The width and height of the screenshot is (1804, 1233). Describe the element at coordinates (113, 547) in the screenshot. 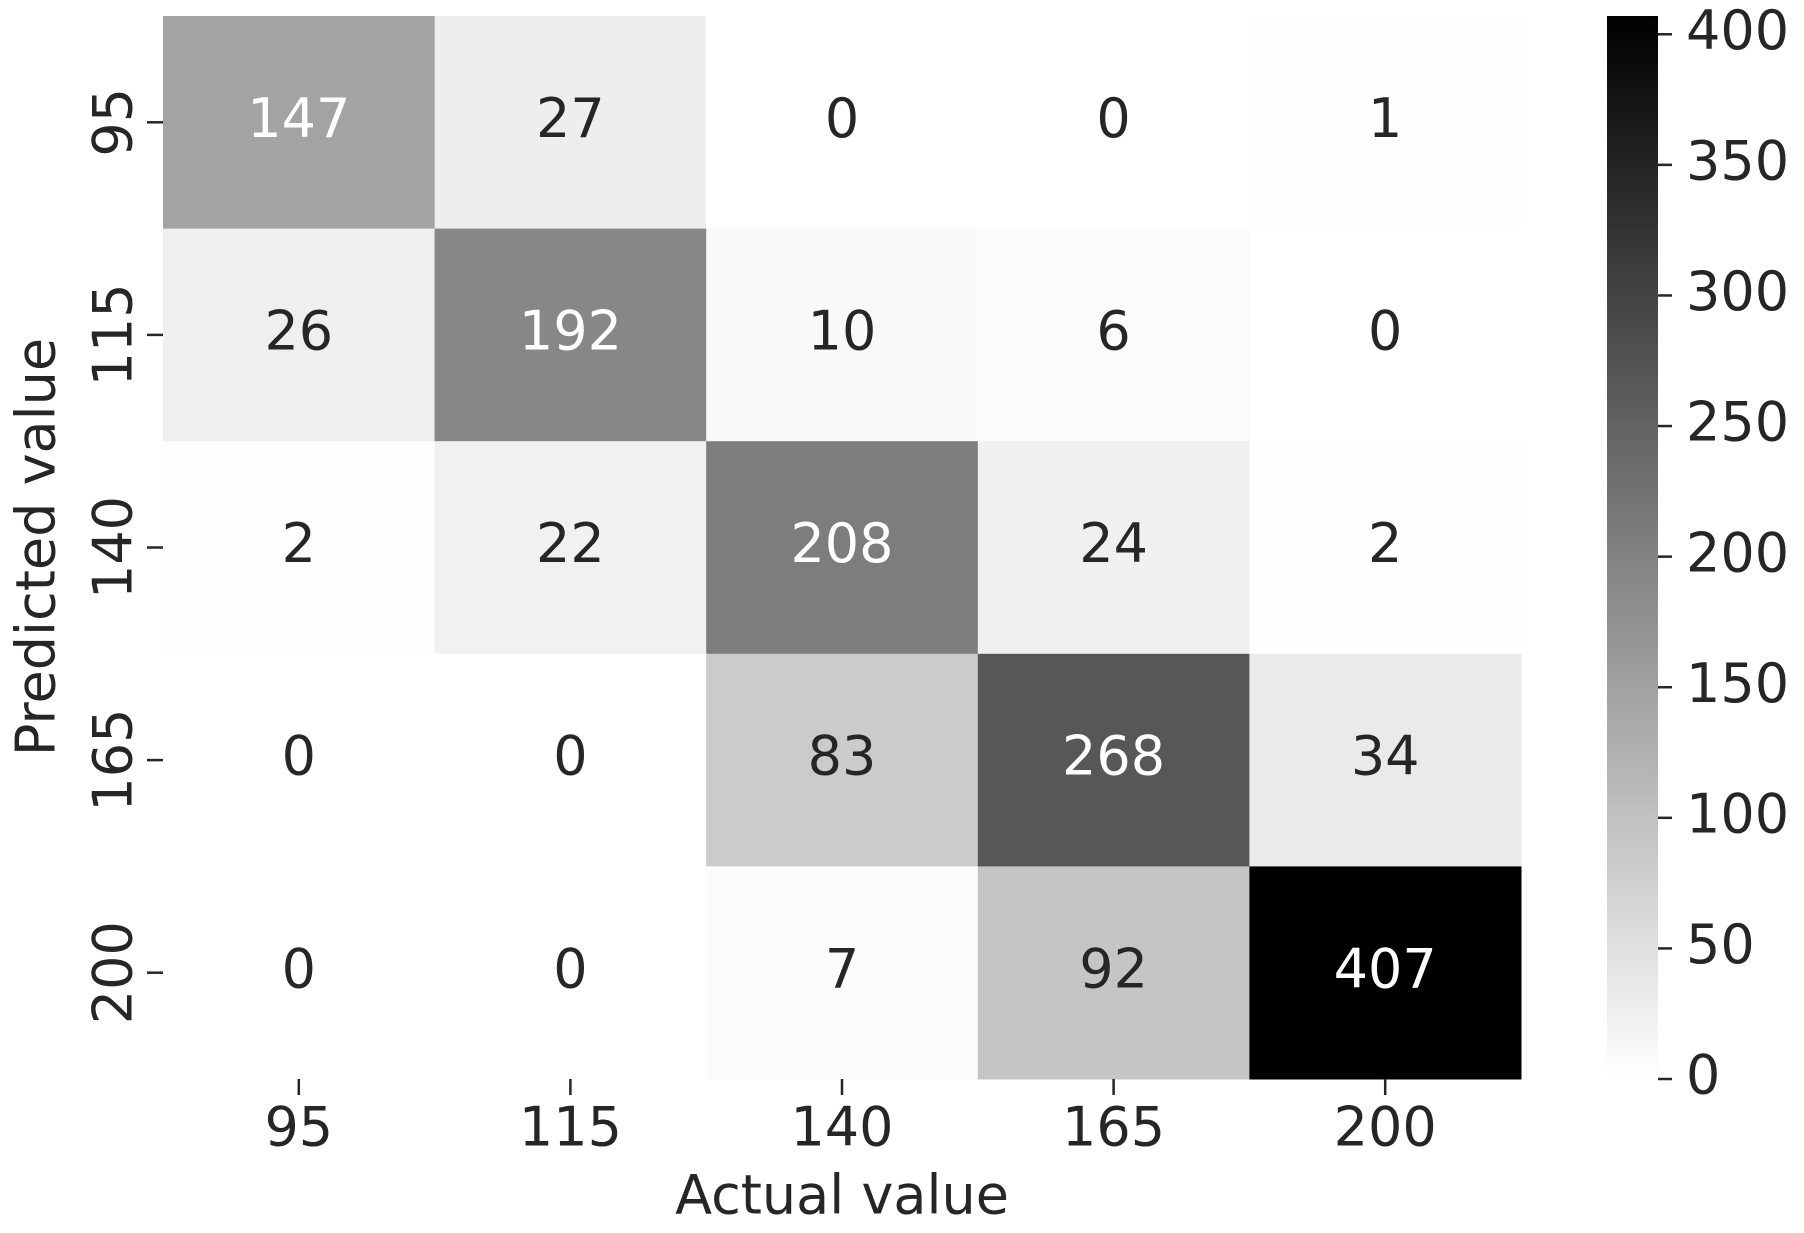

I see `y-tick-label: 140` at that location.